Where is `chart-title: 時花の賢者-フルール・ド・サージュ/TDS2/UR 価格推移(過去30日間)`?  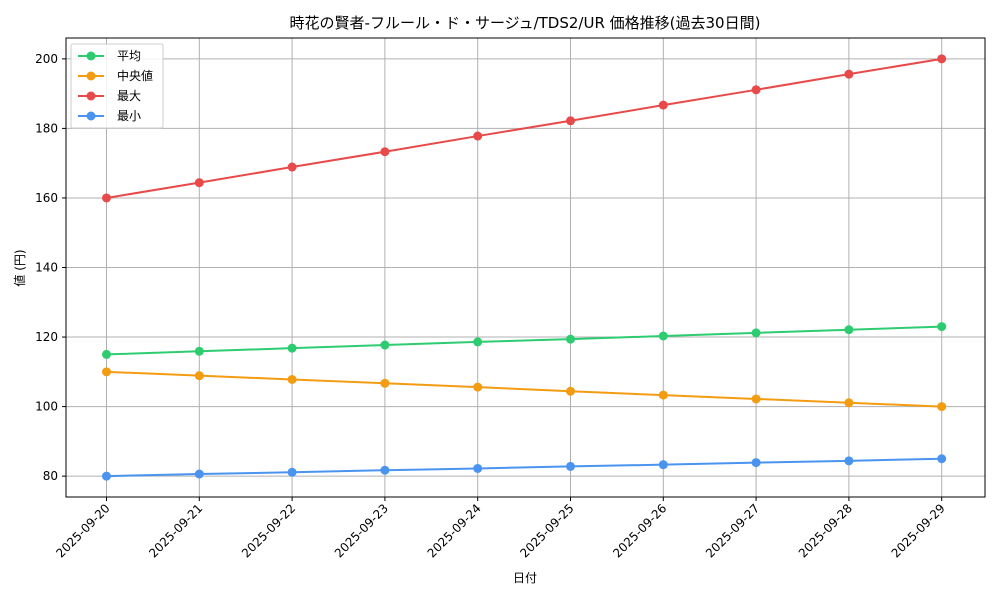 chart-title: 時花の賢者-フルール・ド・サージュ/TDS2/UR 価格推移(過去30日間) is located at coordinates (525, 23).